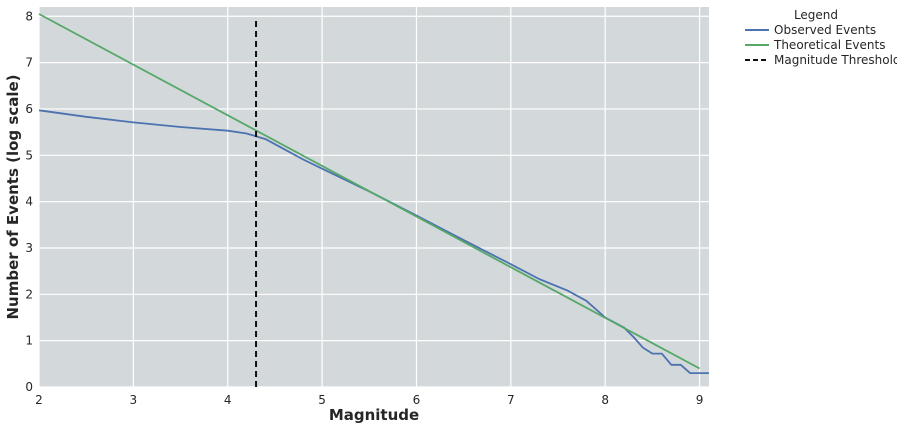 The image size is (897, 429). Describe the element at coordinates (39, 400) in the screenshot. I see `x-tick-label: 2` at that location.